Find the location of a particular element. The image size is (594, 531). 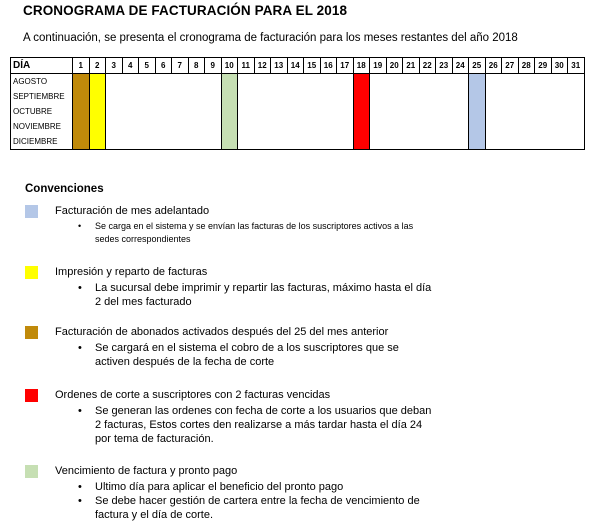

day-number: 4 is located at coordinates (130, 65).